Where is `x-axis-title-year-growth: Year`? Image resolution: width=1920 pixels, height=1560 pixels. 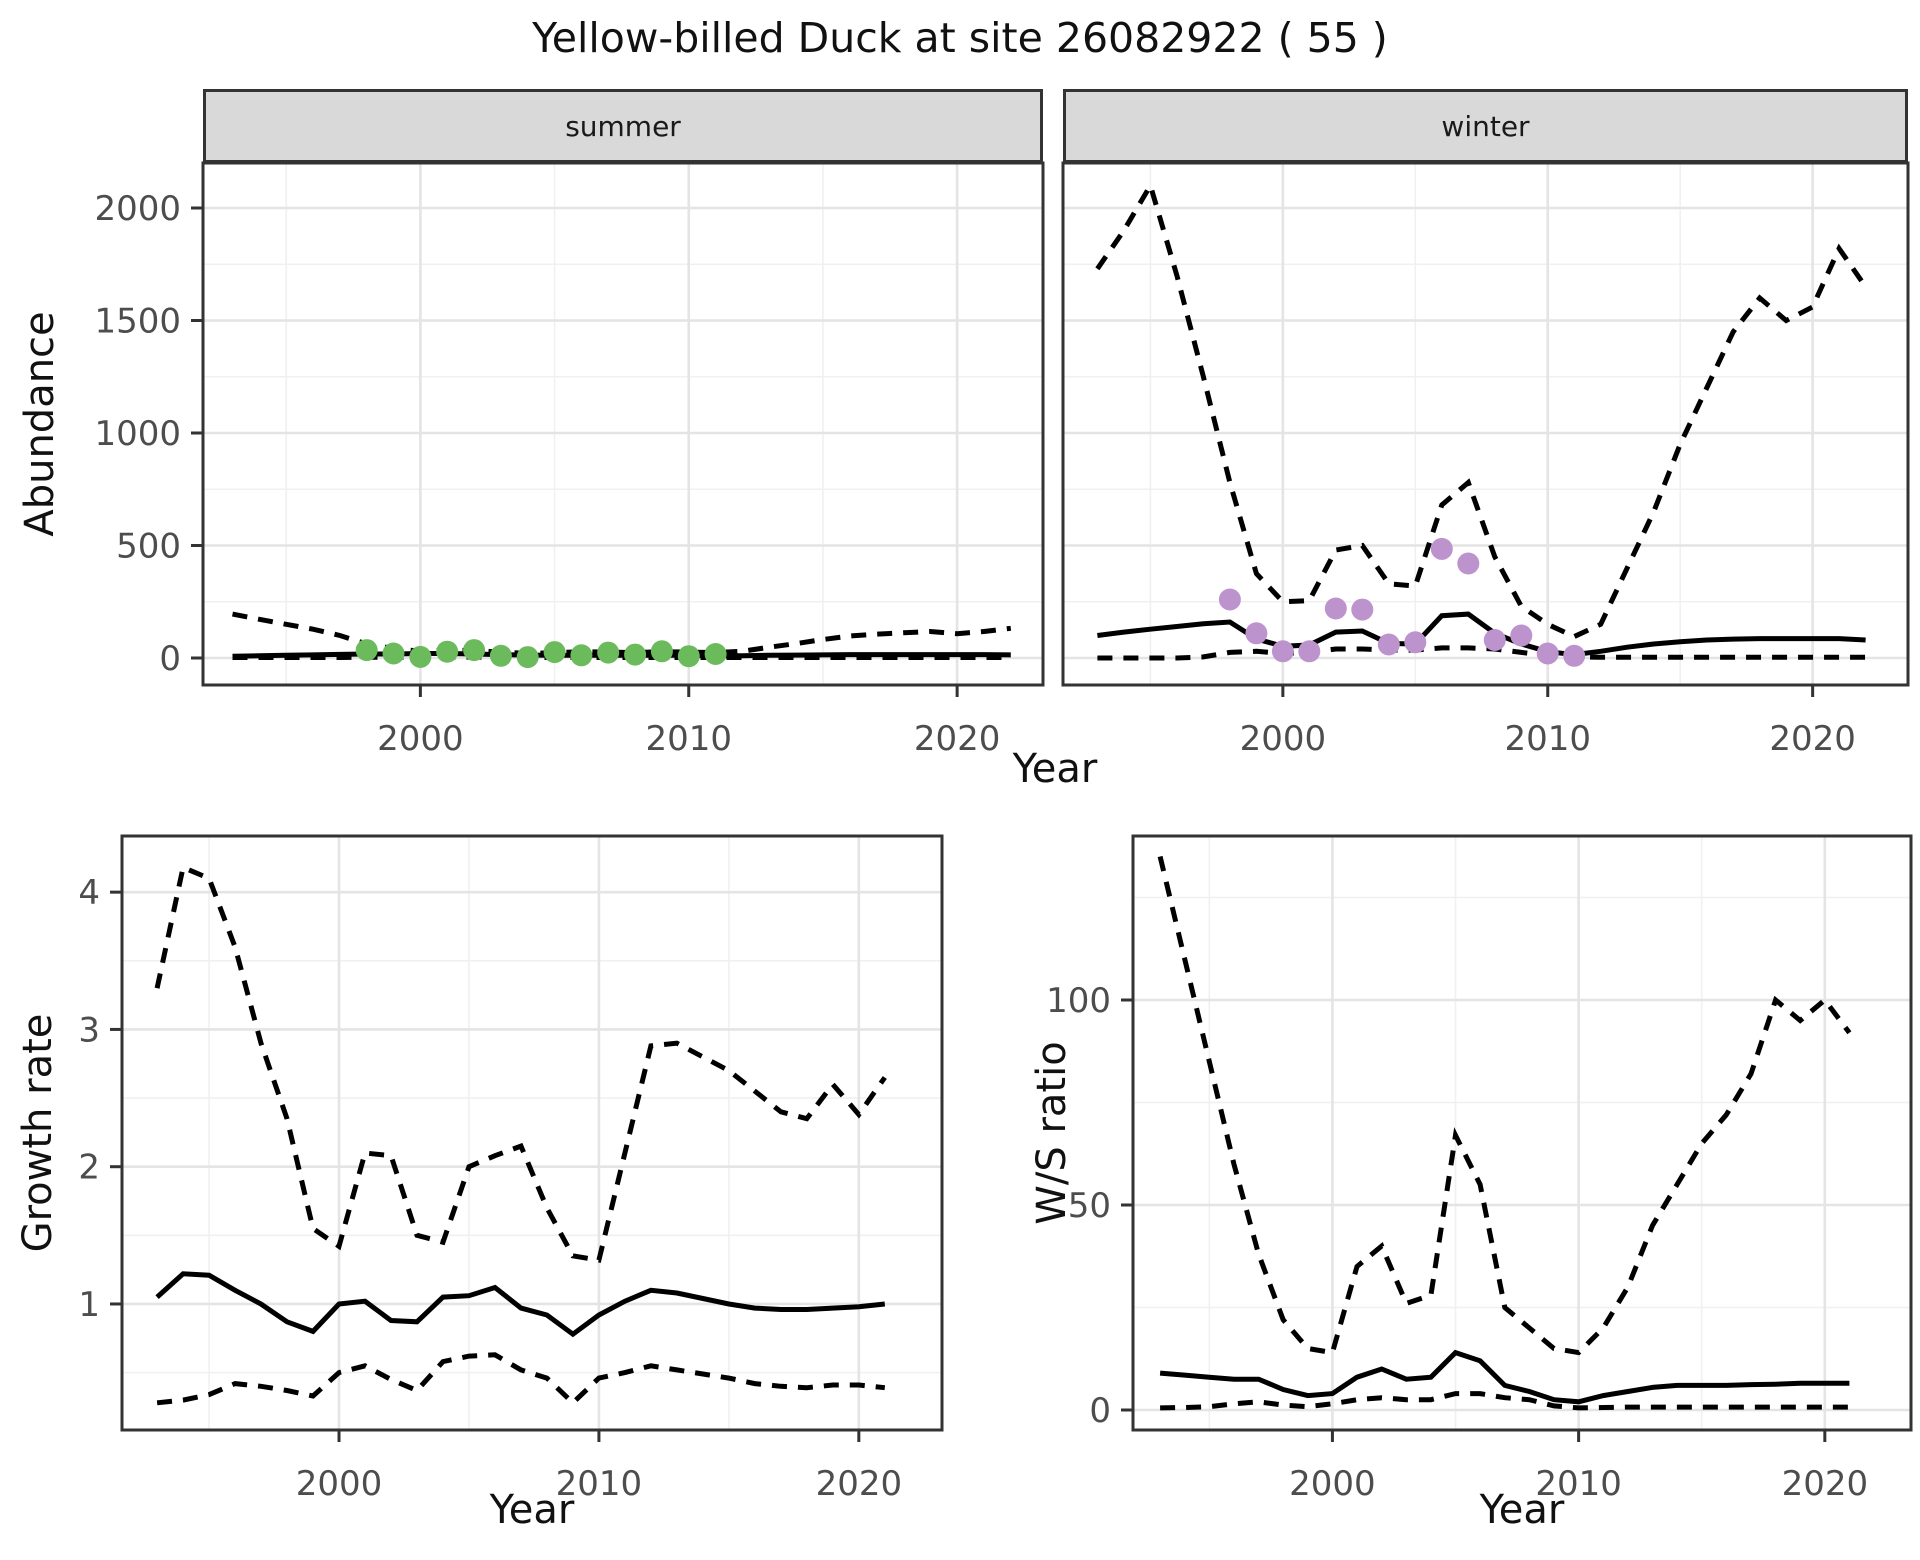 x-axis-title-year-growth: Year is located at coordinates (532, 1510).